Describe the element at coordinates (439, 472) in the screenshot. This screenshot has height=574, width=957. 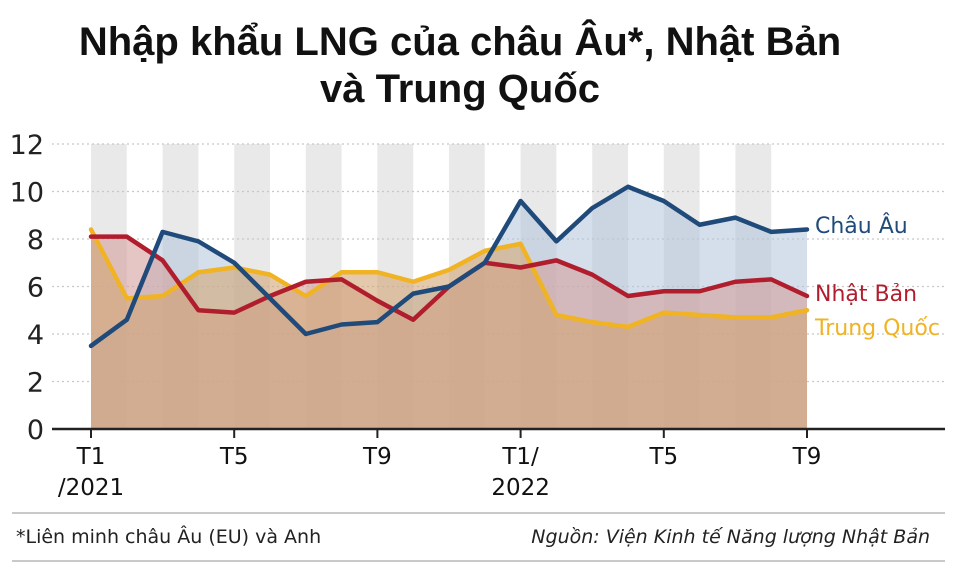
I see `x-tick-labels: T1/2021 T5 T9 T1/2022 T5 T9` at that location.